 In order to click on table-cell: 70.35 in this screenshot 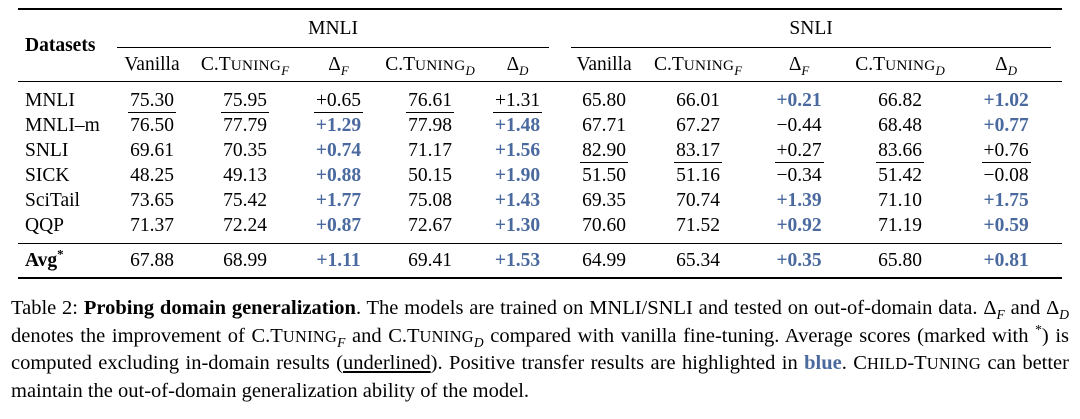, I will do `click(245, 150)`.